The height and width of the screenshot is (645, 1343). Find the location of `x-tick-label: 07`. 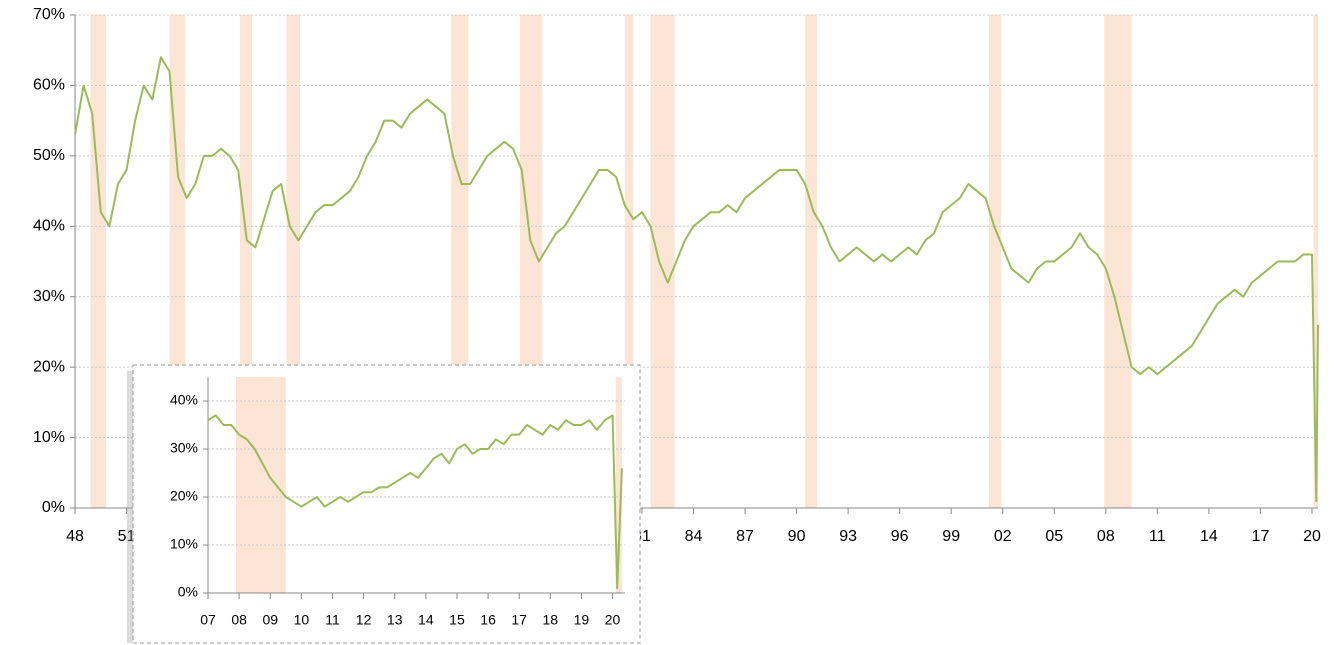

x-tick-label: 07 is located at coordinates (208, 620).